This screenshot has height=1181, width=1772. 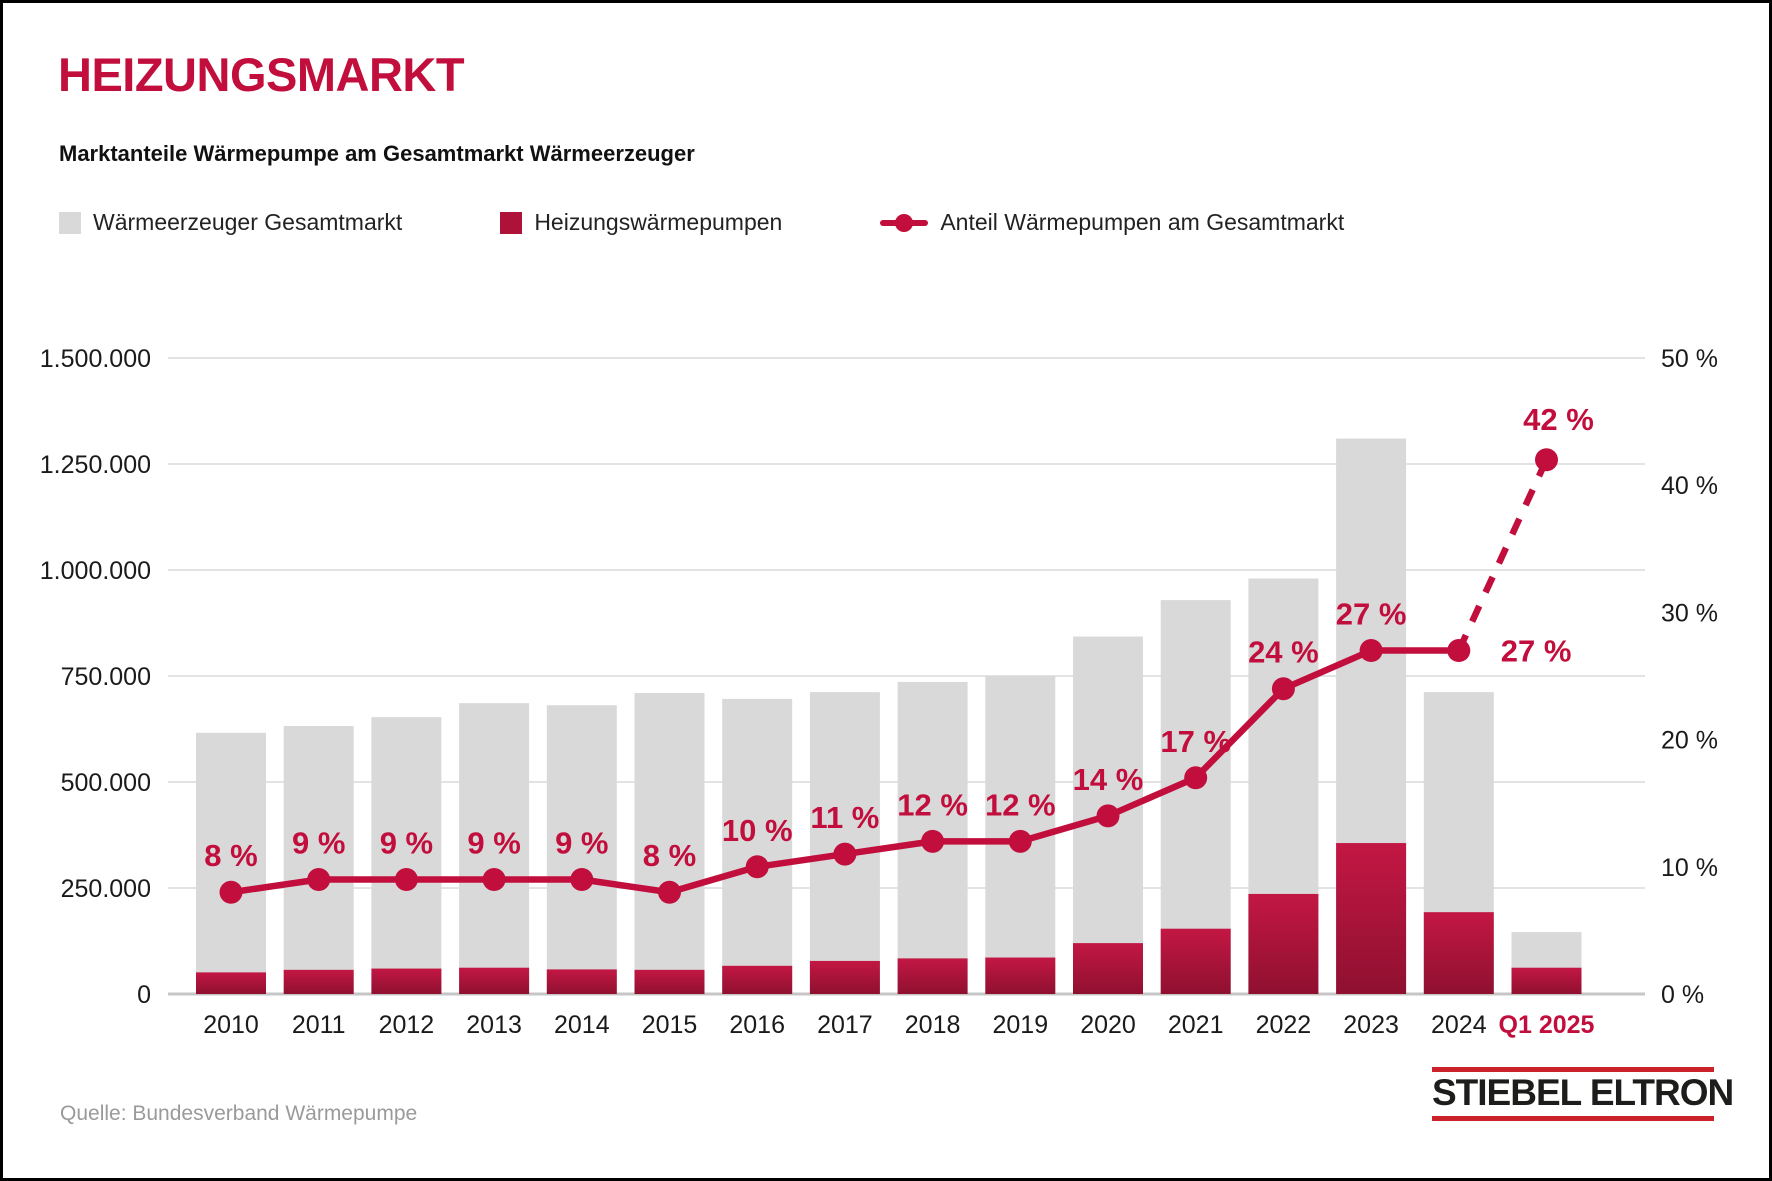 What do you see at coordinates (1459, 1025) in the screenshot?
I see `x-axis-label-2024: 2024` at bounding box center [1459, 1025].